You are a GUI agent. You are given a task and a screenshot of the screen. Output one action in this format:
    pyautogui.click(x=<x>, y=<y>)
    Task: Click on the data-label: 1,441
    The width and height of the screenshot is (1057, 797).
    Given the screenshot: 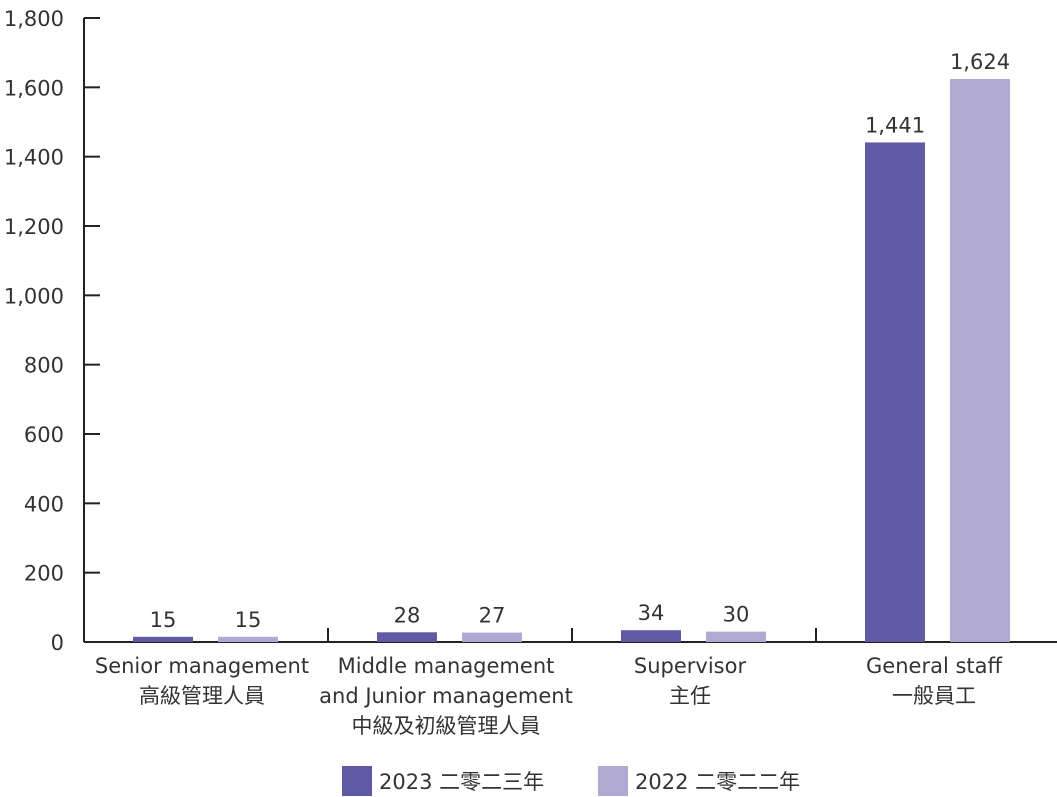 What is the action you would take?
    pyautogui.click(x=895, y=125)
    